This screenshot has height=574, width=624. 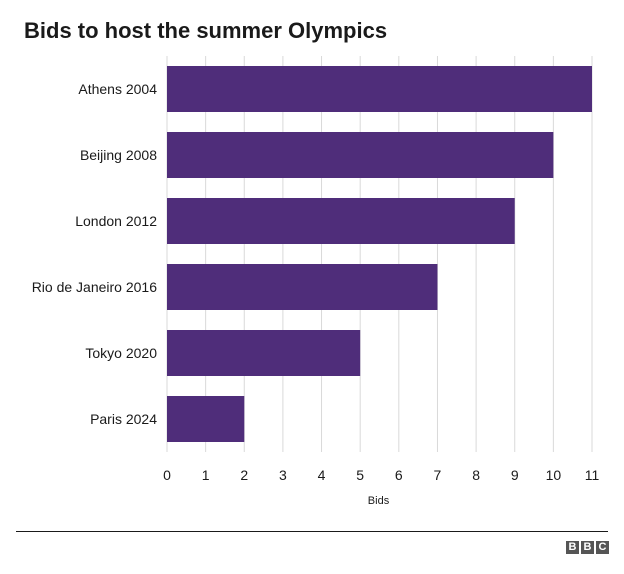 I want to click on x-tick-label: 11, so click(x=592, y=475).